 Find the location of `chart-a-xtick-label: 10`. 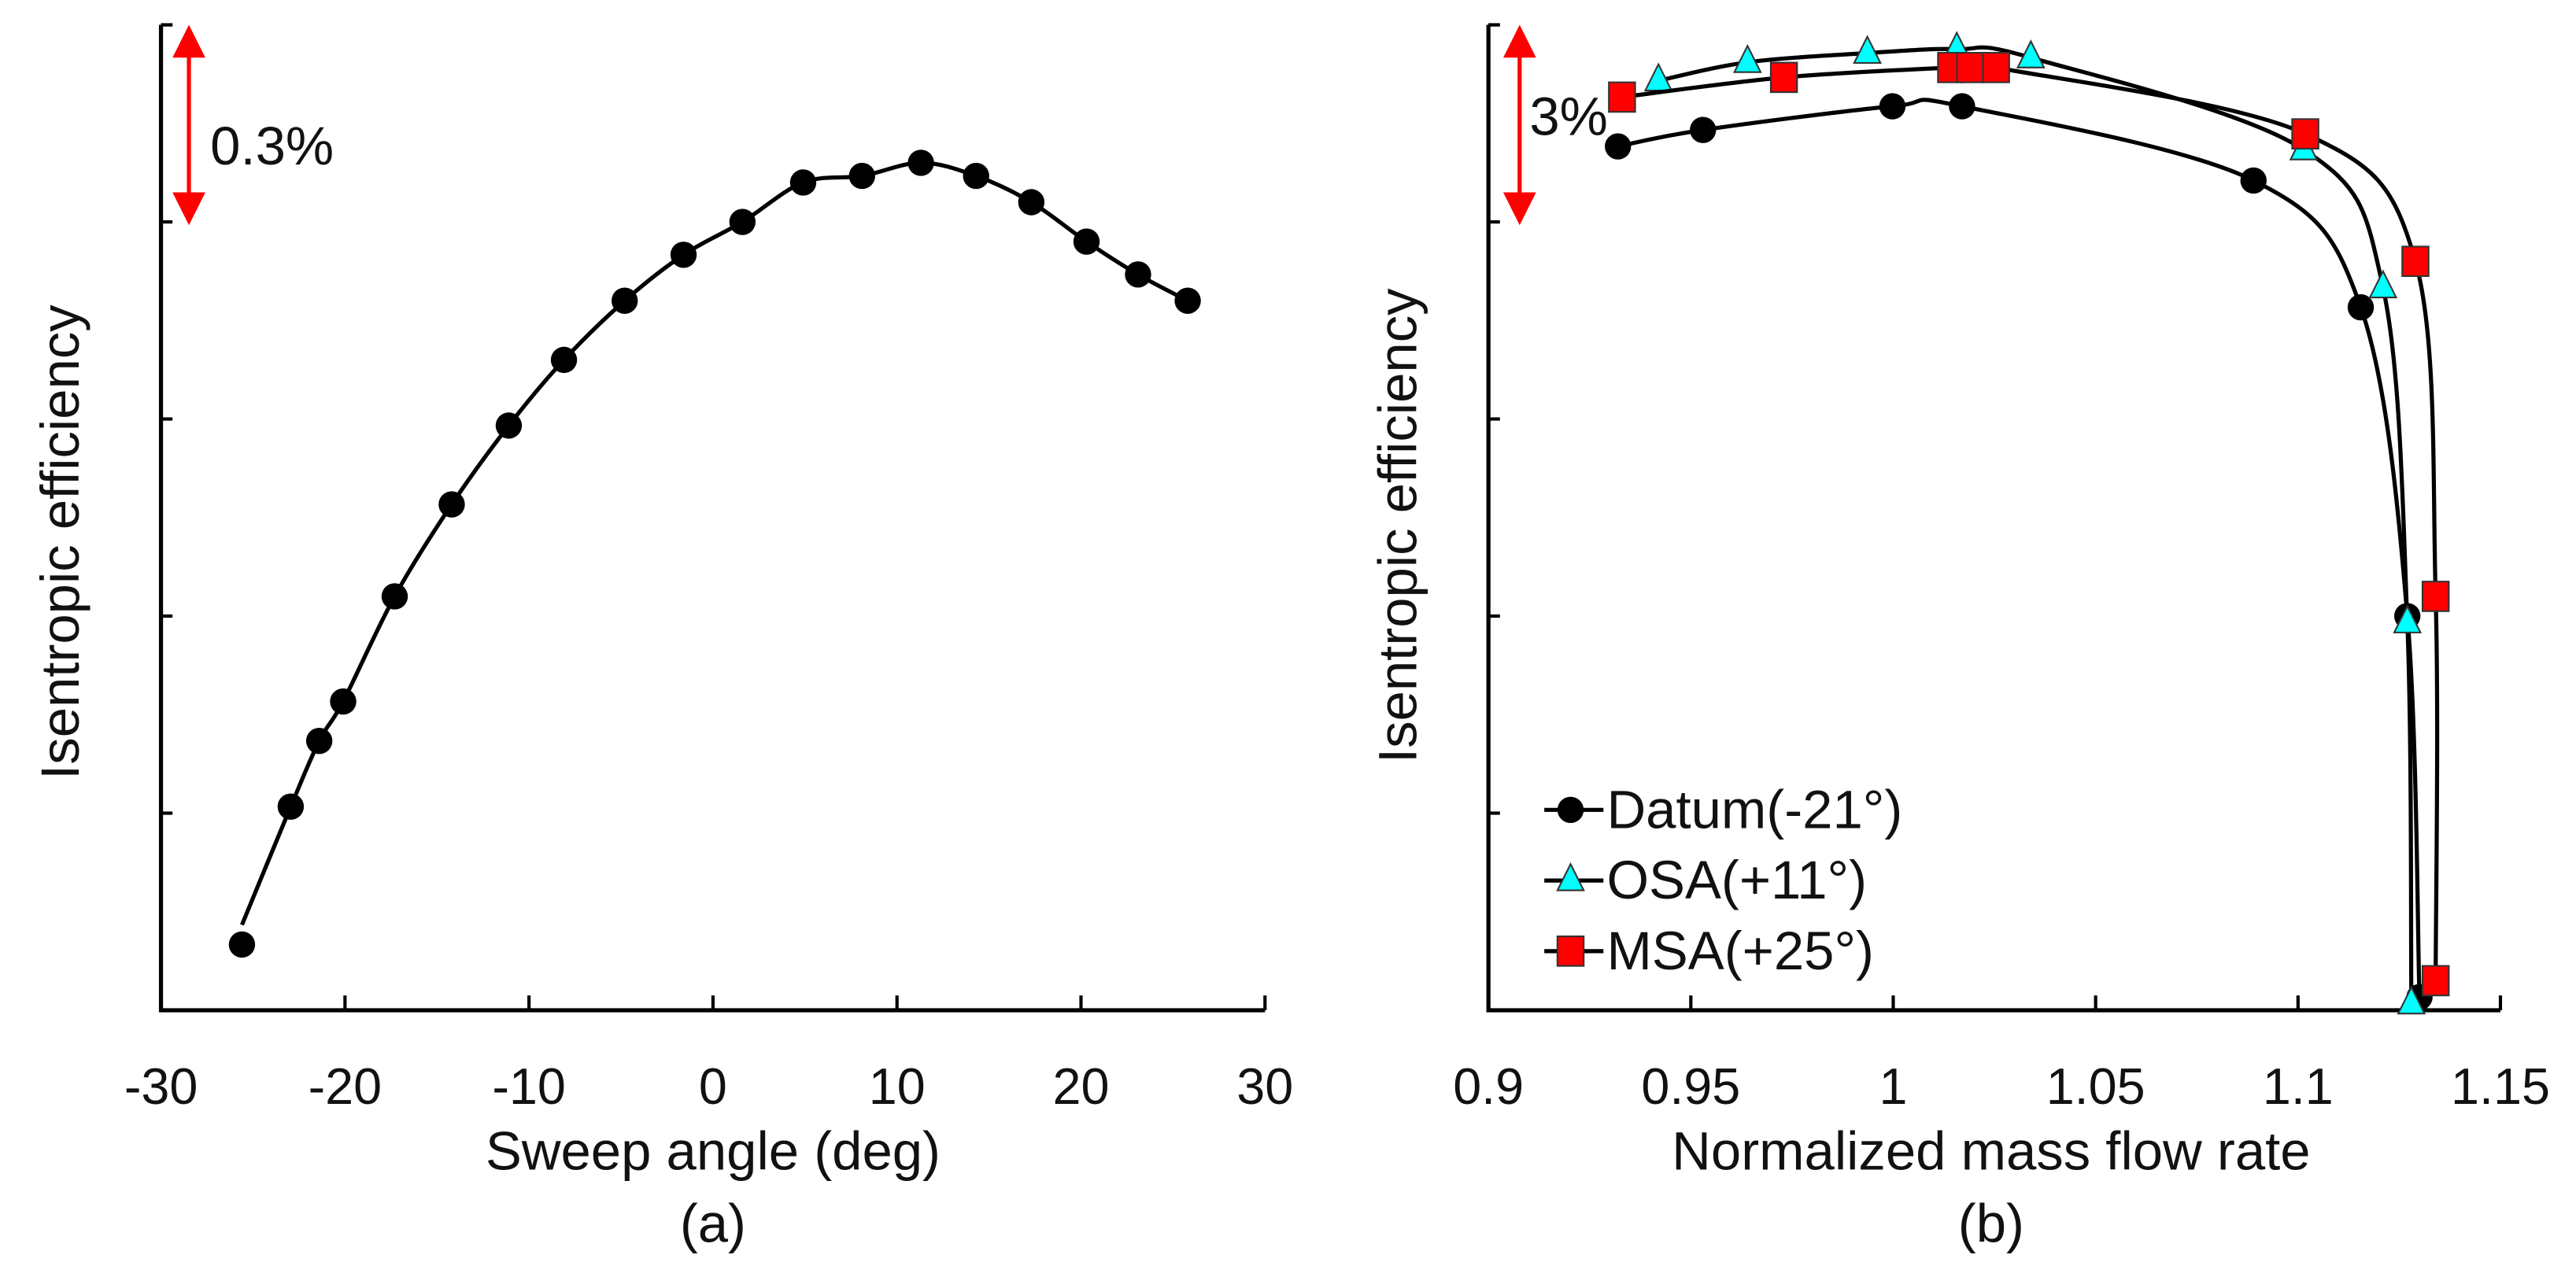

chart-a-xtick-label: 10 is located at coordinates (897, 1086).